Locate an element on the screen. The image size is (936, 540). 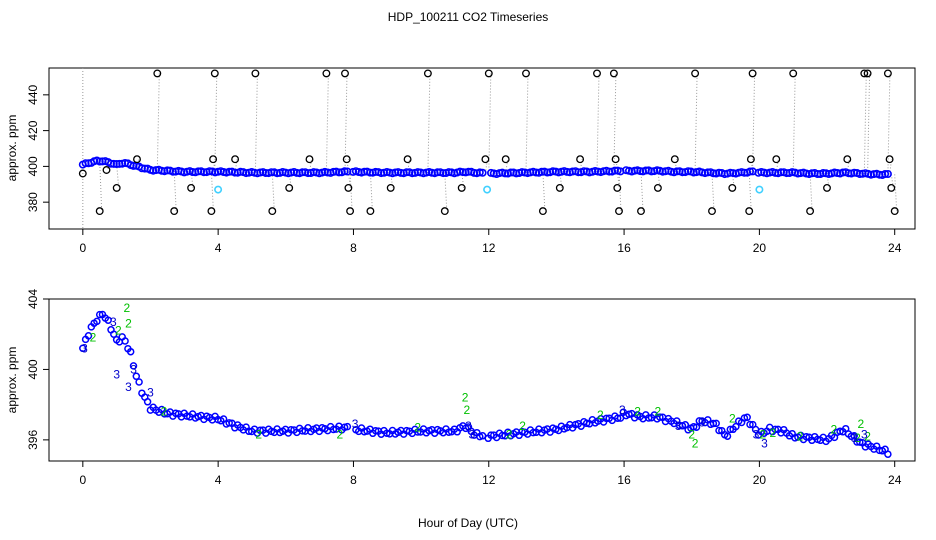
top-x-tick-label: 24 is located at coordinates (895, 248).